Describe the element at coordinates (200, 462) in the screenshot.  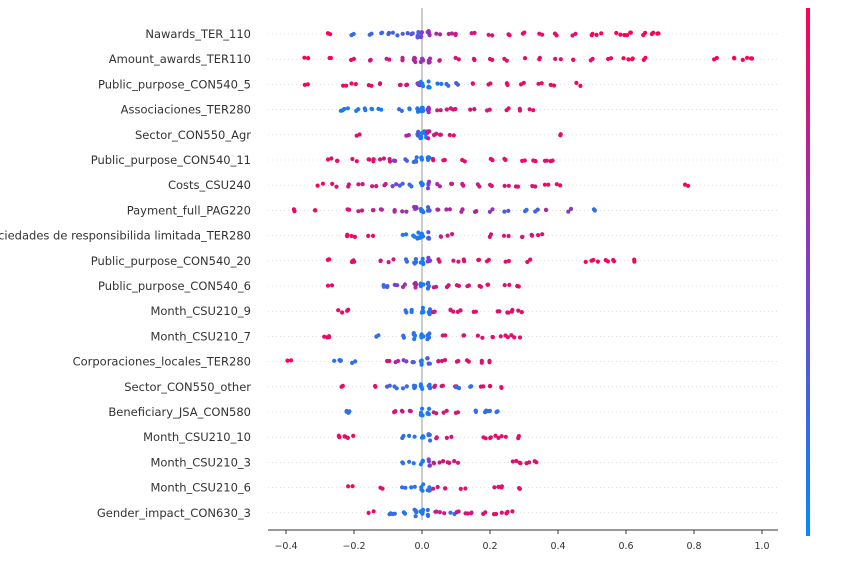
I see `feature-label: Month_CSU210_3` at that location.